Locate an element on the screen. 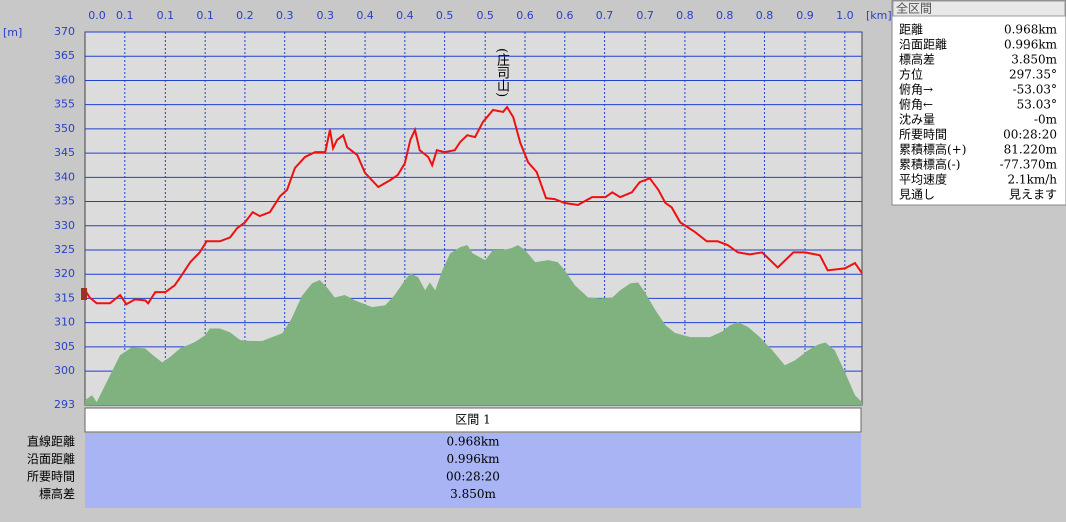  y-tick-label: 330 is located at coordinates (64, 225).